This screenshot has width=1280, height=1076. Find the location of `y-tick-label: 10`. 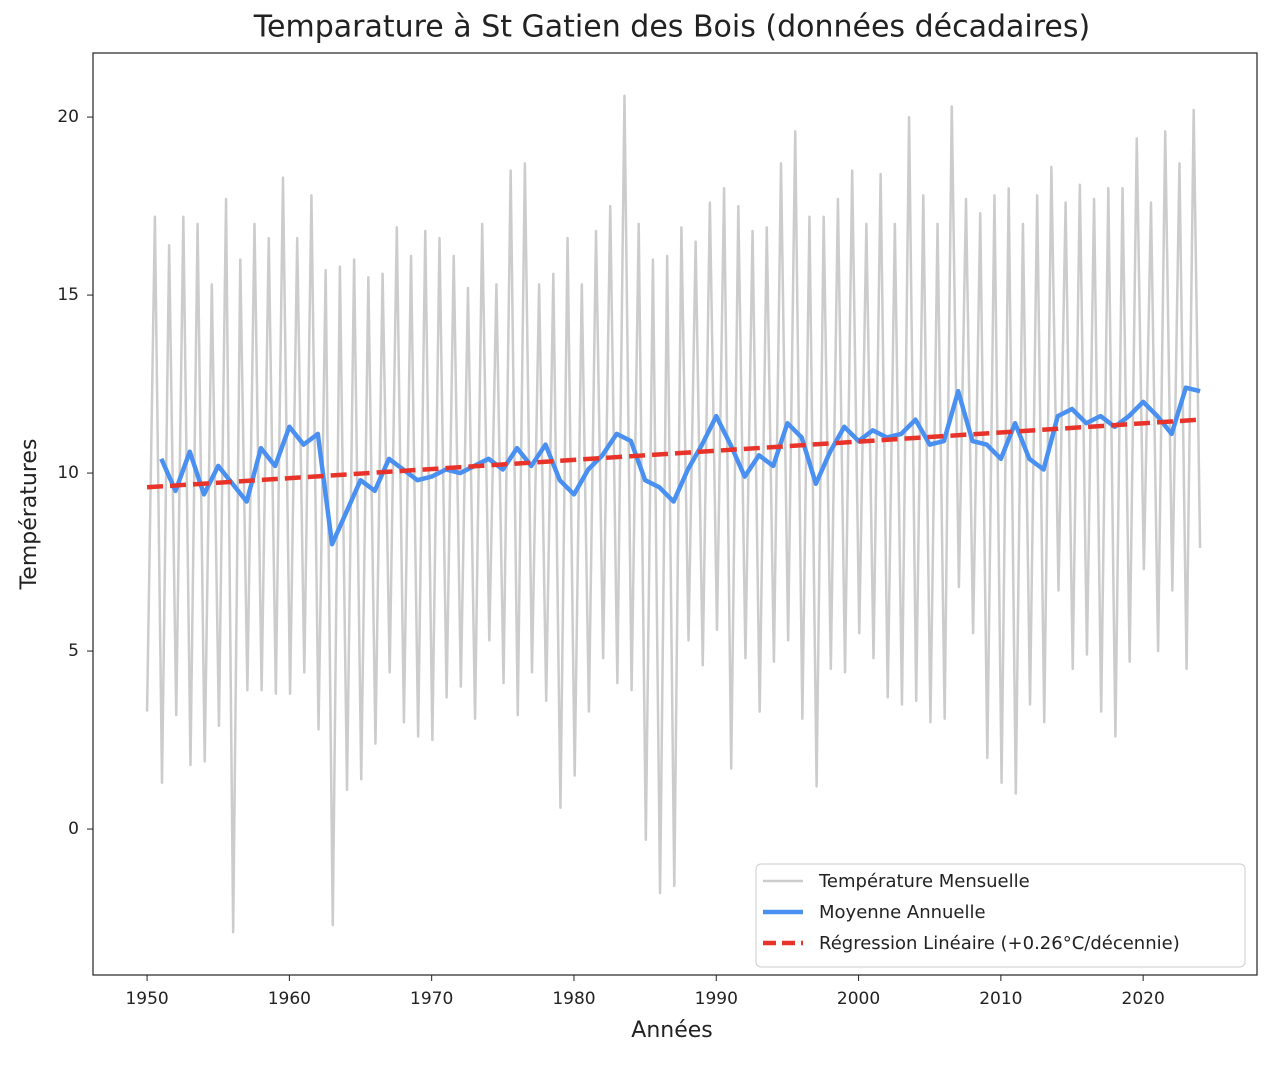

y-tick-label: 10 is located at coordinates (68, 473).